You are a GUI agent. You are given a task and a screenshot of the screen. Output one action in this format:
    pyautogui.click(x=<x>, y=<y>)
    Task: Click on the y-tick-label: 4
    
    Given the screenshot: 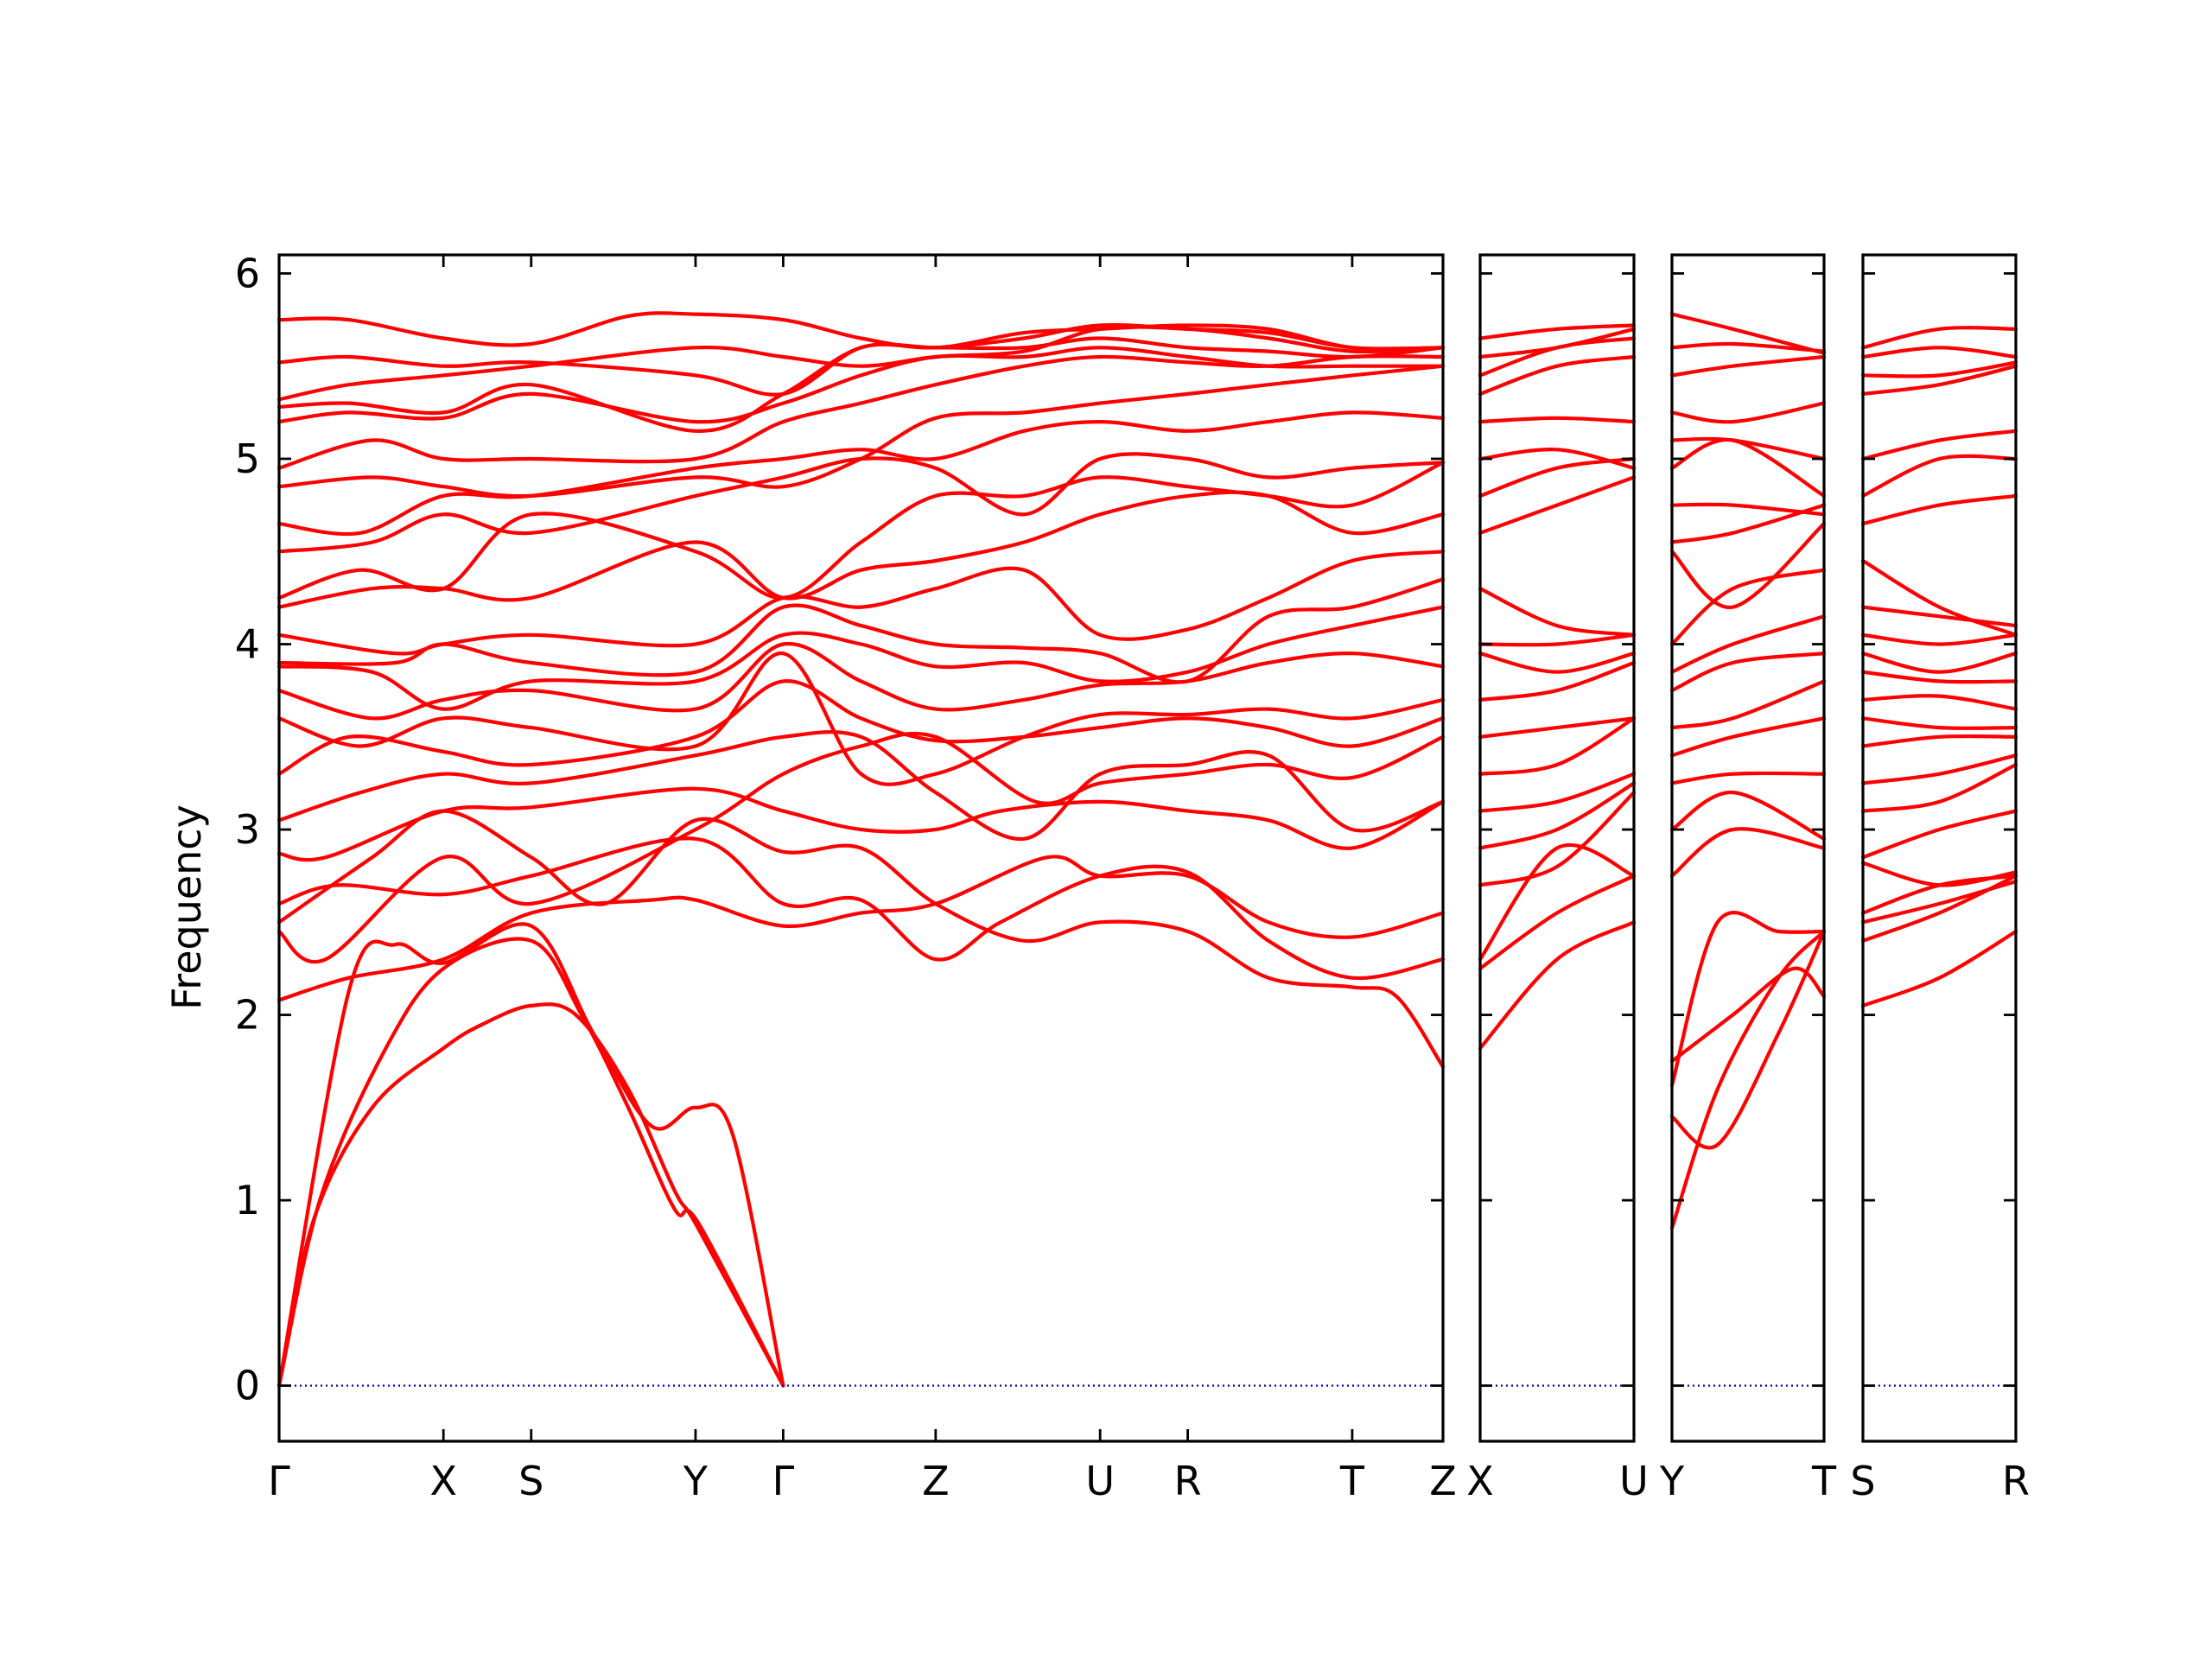 What is the action you would take?
    pyautogui.click(x=247, y=644)
    